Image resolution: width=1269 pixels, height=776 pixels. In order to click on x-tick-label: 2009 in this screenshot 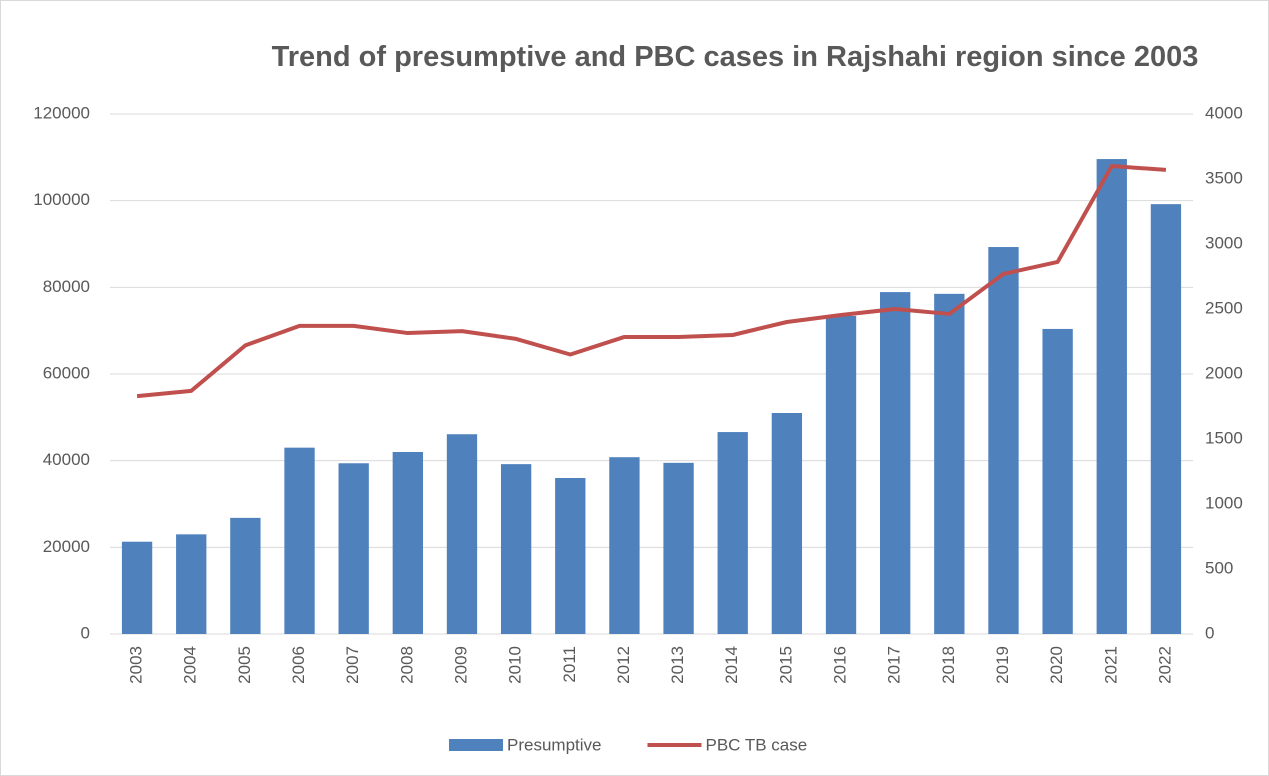, I will do `click(460, 665)`.